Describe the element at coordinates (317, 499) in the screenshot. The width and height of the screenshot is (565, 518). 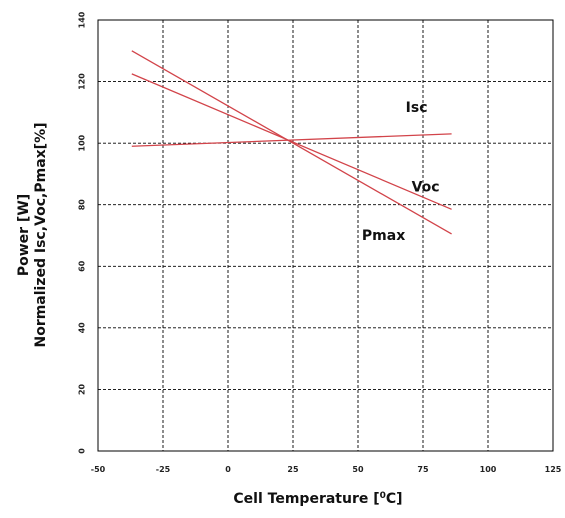
I see `x-axis-title: Cell Temperature [0C]` at that location.